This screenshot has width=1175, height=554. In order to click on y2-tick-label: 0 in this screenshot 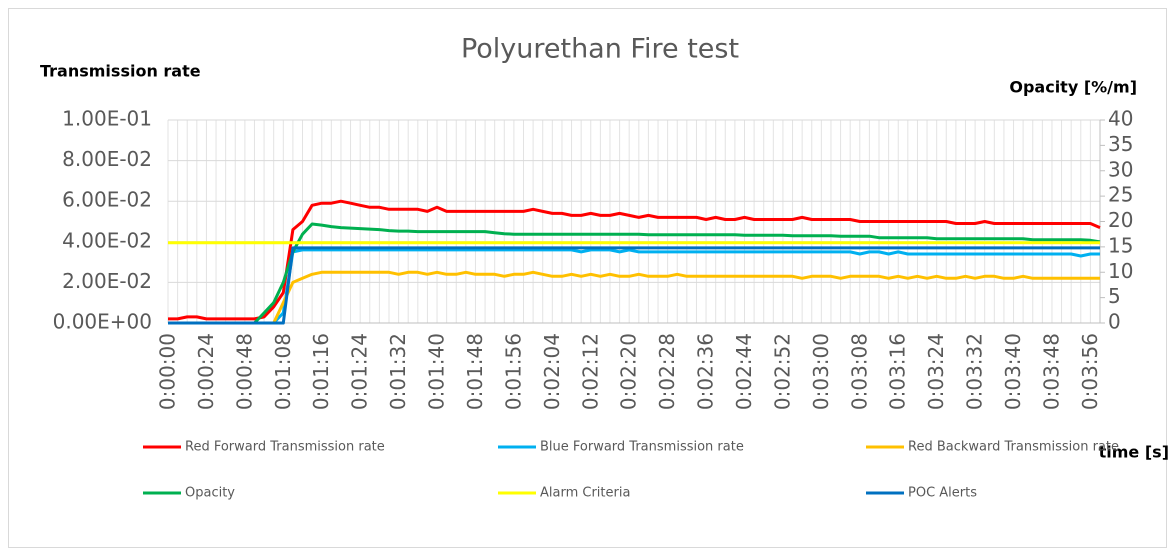, I will do `click(1114, 322)`.